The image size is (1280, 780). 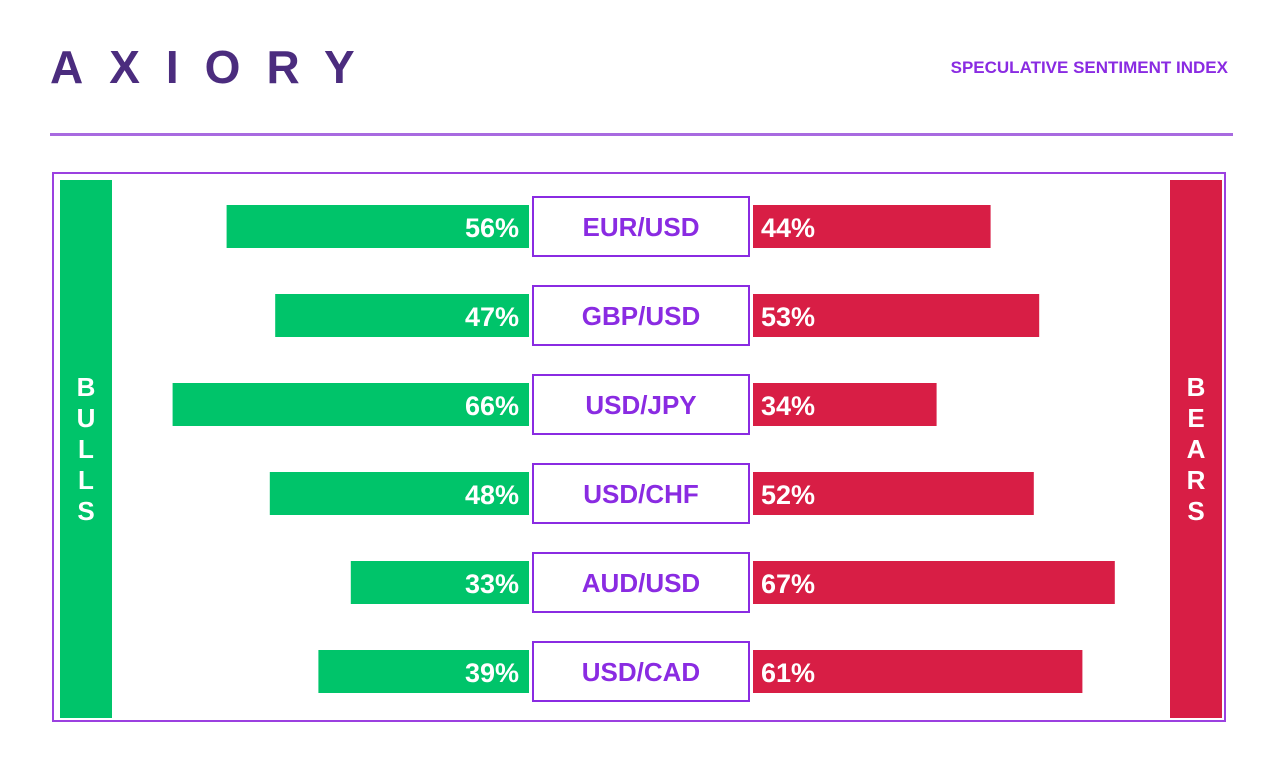 I want to click on side-label-letter: R, so click(x=1196, y=479).